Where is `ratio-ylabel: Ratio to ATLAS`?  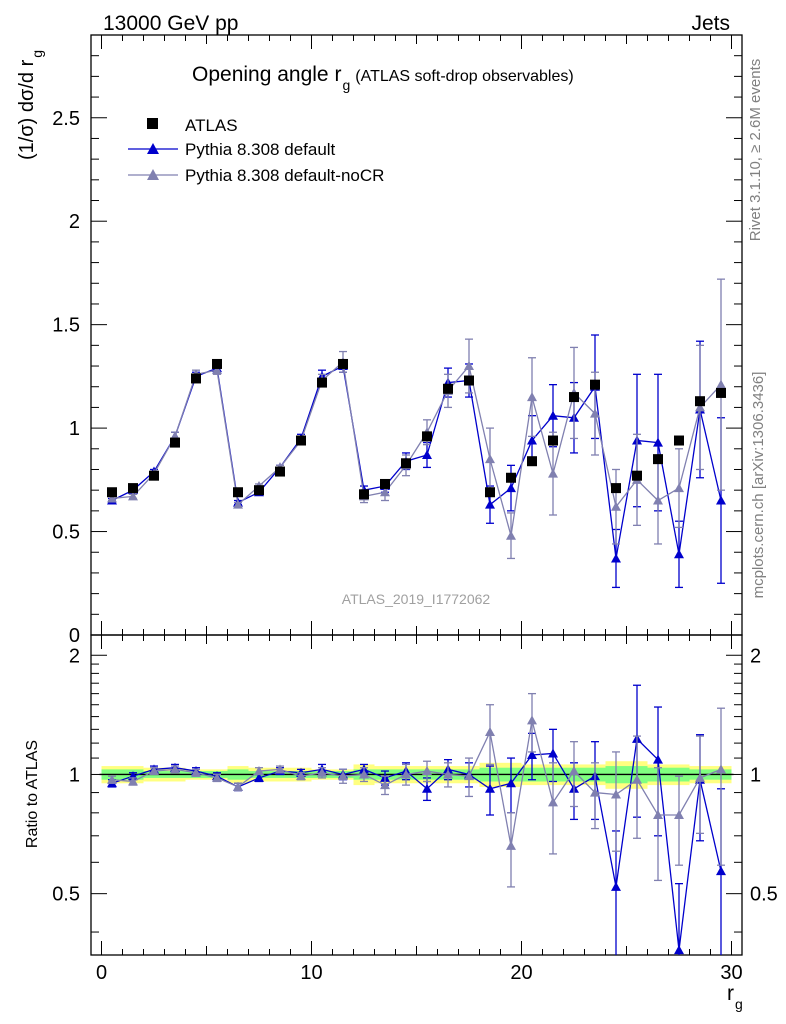
ratio-ylabel: Ratio to ATLAS is located at coordinates (32, 794).